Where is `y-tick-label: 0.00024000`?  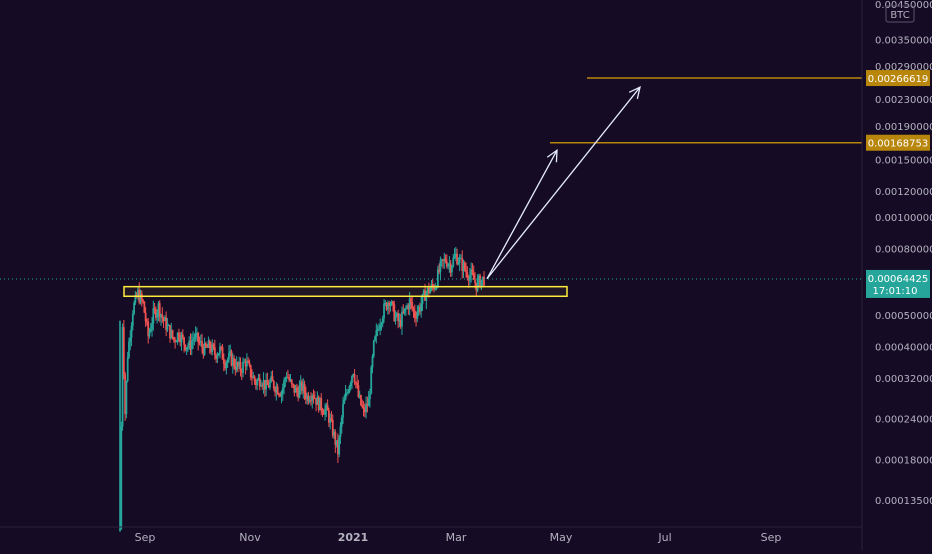 y-tick-label: 0.00024000 is located at coordinates (903, 420).